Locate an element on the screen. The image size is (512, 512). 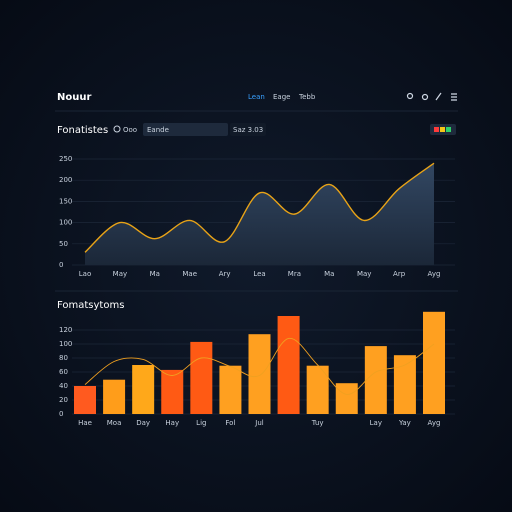
x-tick-label: Mae is located at coordinates (189, 274).